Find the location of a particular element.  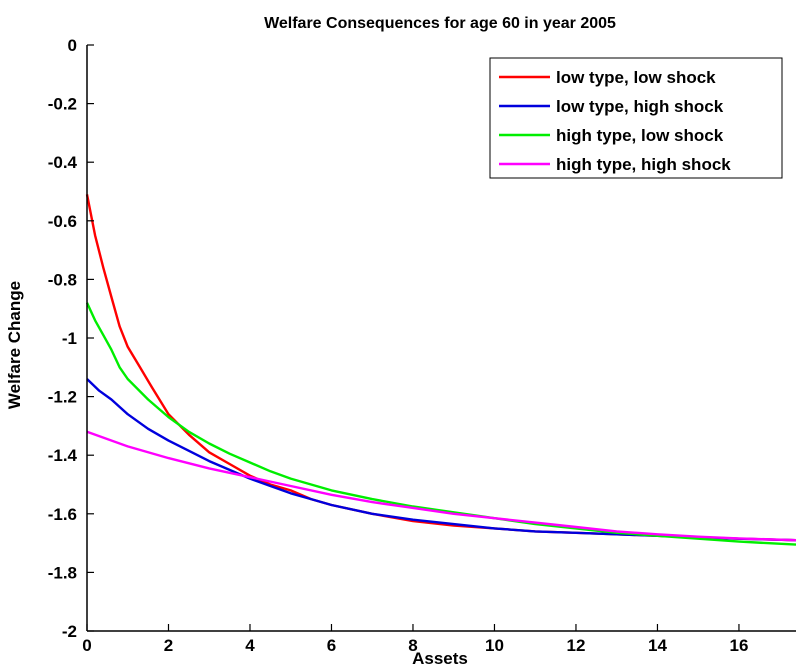

y-tick-label: -1 is located at coordinates (69, 338).